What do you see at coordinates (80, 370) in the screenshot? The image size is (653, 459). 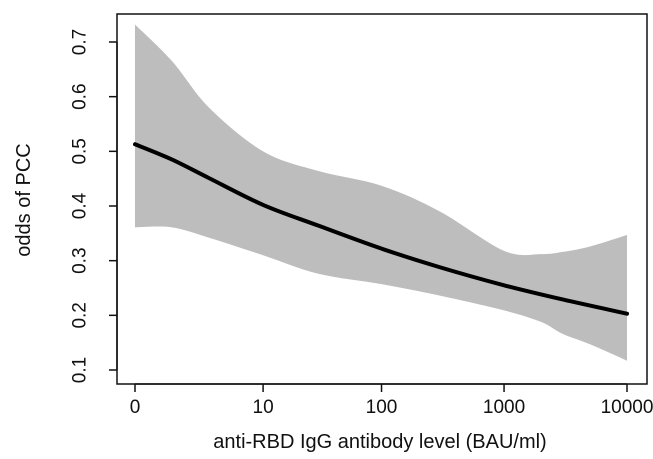 I see `y-tick-label: 0.1` at bounding box center [80, 370].